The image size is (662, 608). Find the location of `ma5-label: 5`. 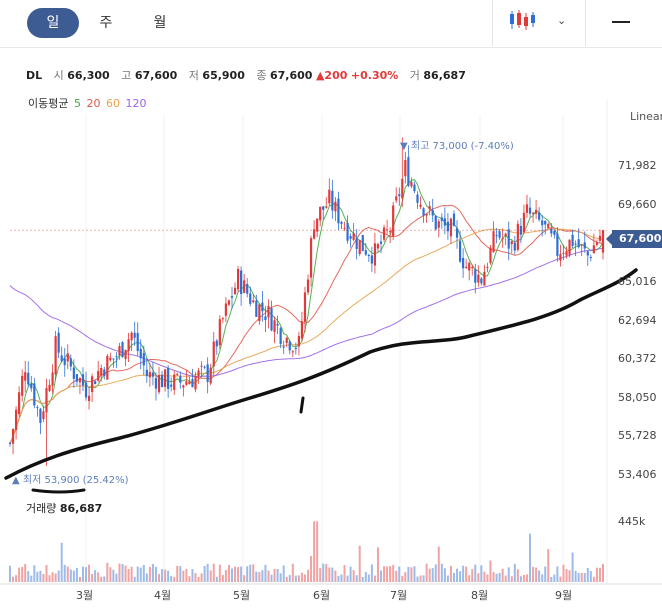

ma5-label: 5 is located at coordinates (77, 103).